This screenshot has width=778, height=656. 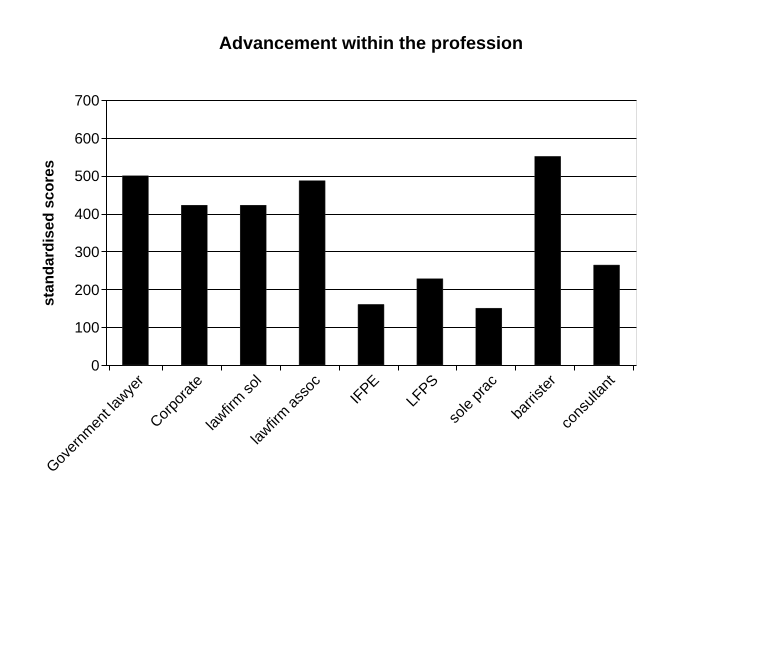 What do you see at coordinates (87, 215) in the screenshot?
I see `y-tick-label: 400` at bounding box center [87, 215].